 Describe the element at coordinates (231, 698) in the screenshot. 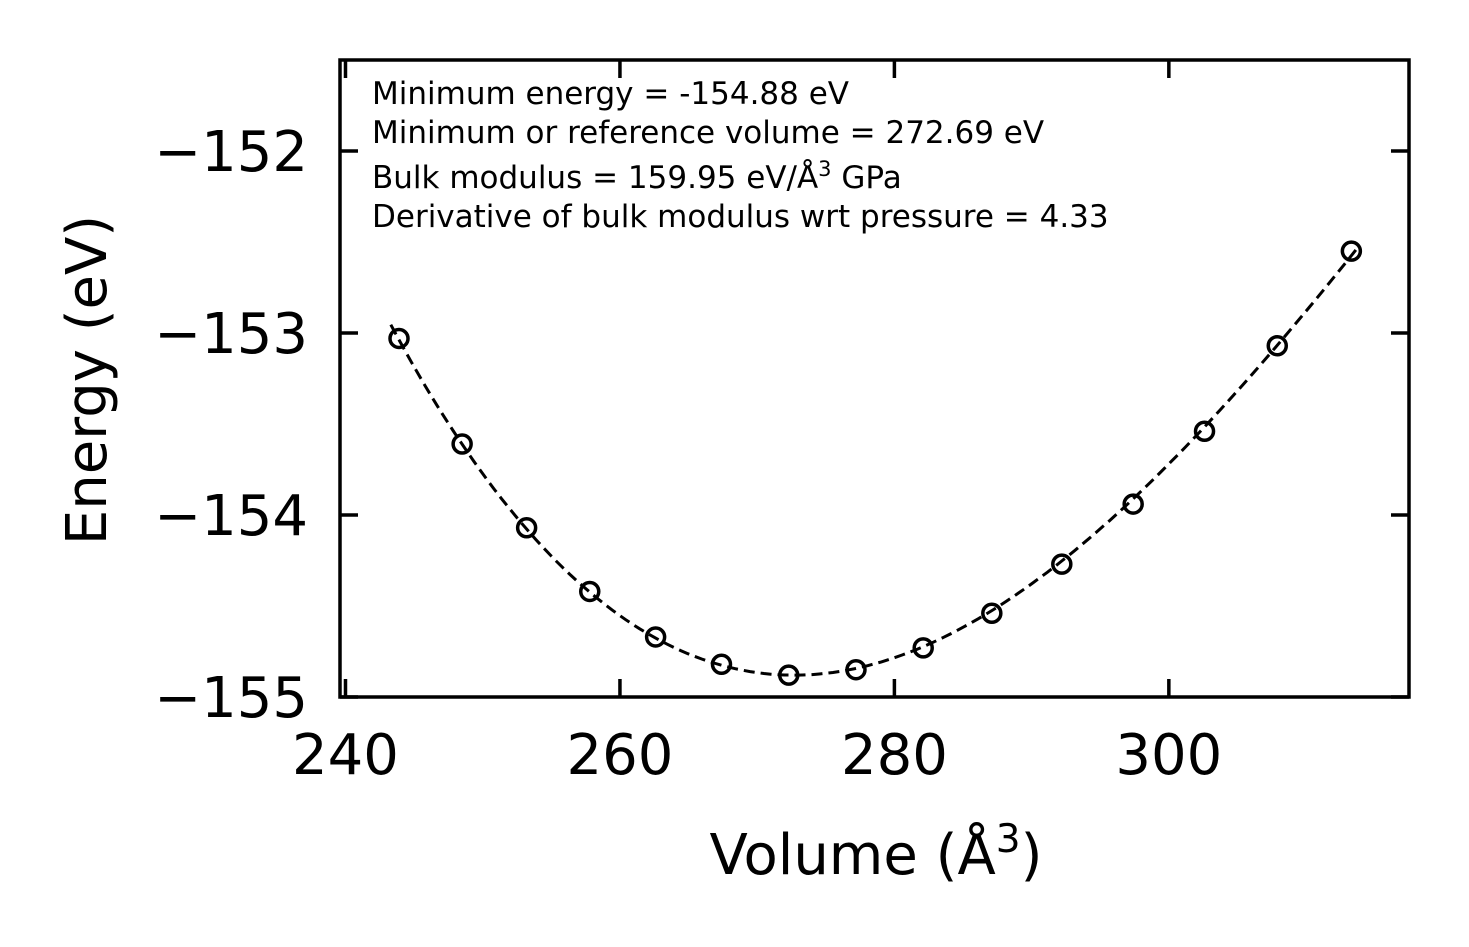

I see `y-tick-label: −155` at that location.